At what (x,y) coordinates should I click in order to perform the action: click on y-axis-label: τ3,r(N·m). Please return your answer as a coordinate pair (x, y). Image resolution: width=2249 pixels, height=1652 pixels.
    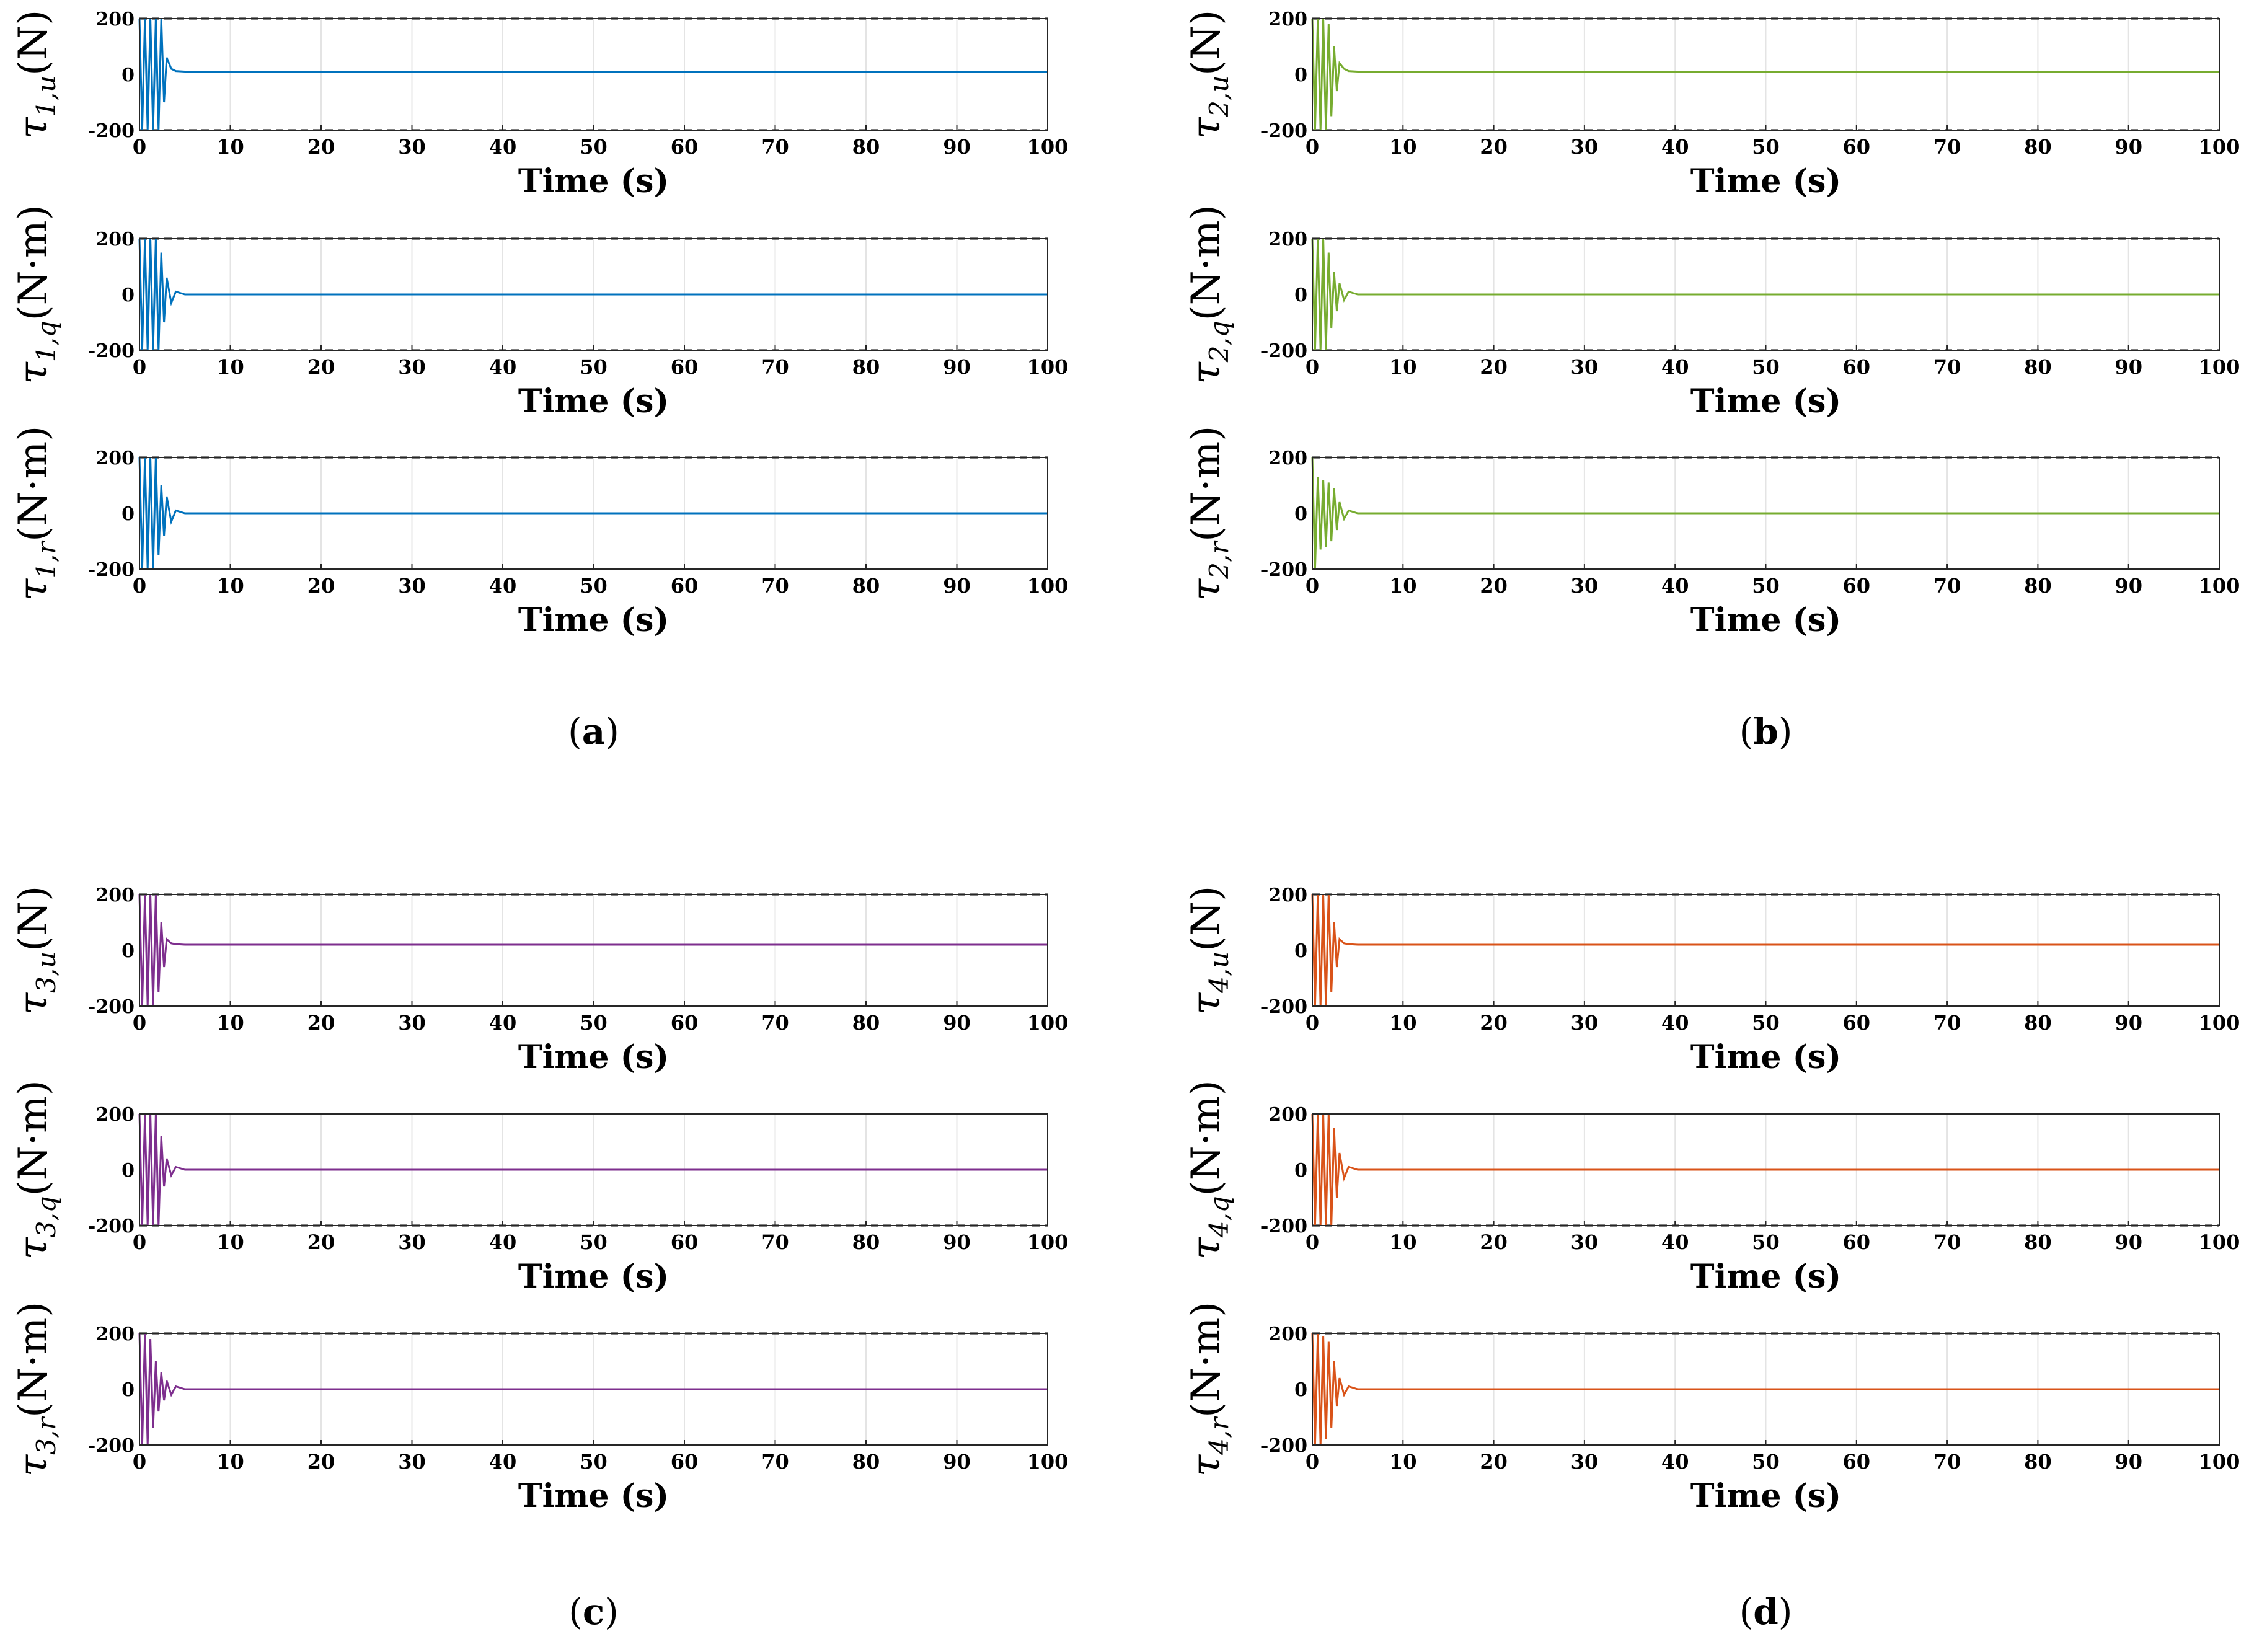
    Looking at the image, I should click on (36, 1389).